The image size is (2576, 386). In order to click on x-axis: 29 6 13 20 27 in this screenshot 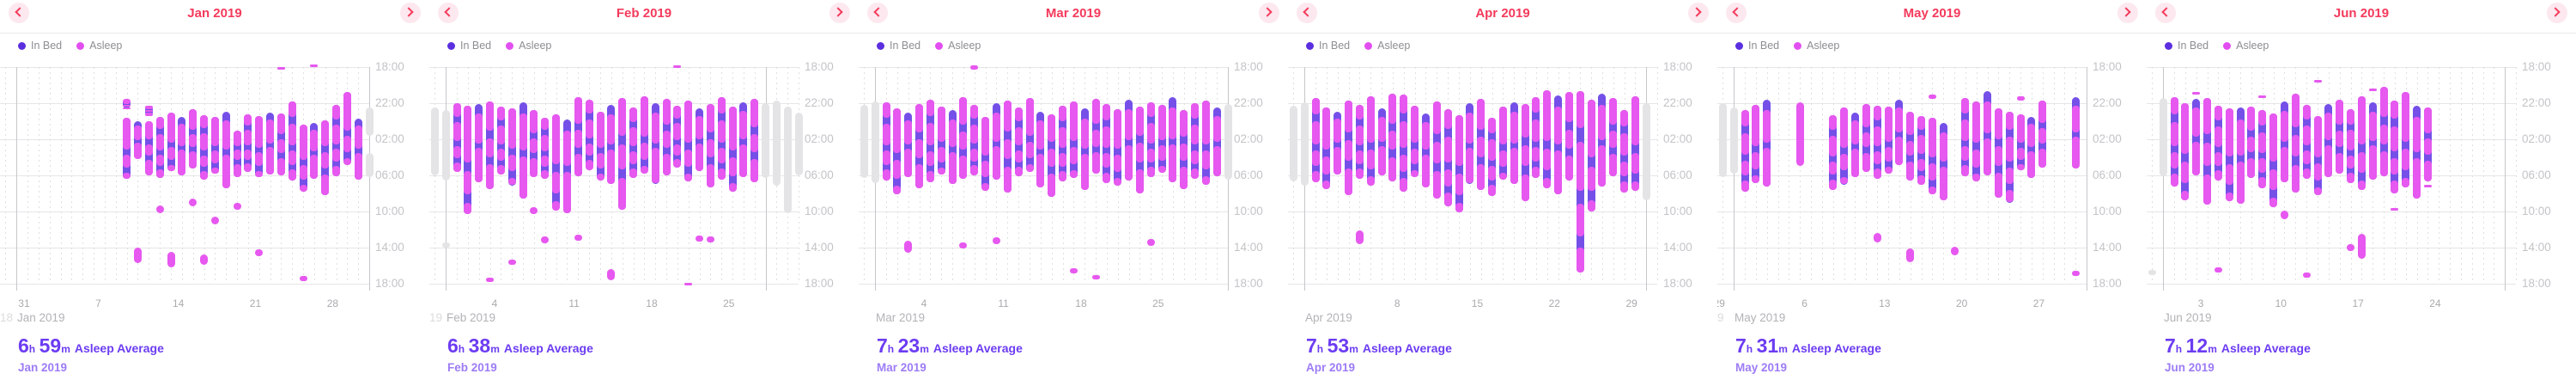, I will do `click(1932, 303)`.